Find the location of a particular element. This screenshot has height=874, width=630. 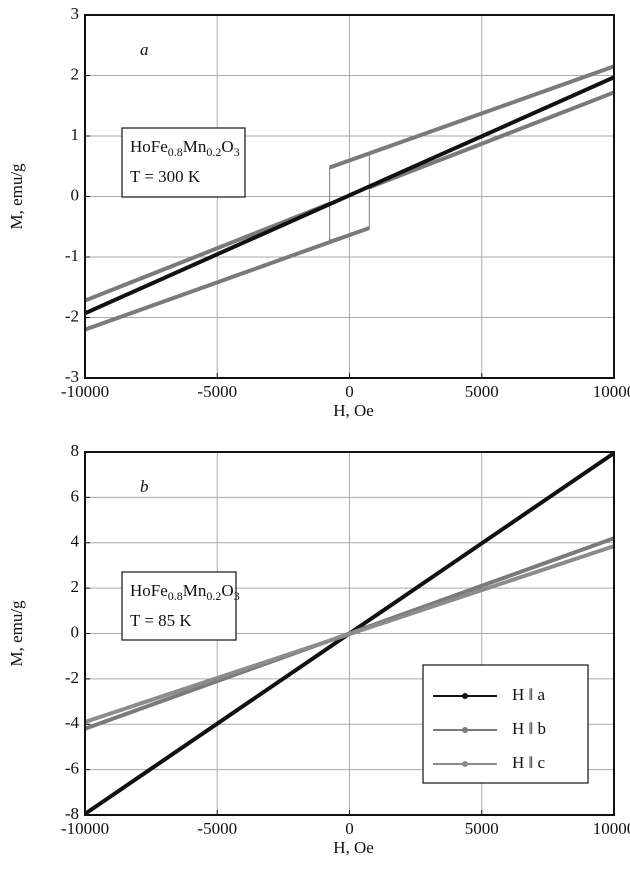

y-tick-label: -1 is located at coordinates (72, 255).